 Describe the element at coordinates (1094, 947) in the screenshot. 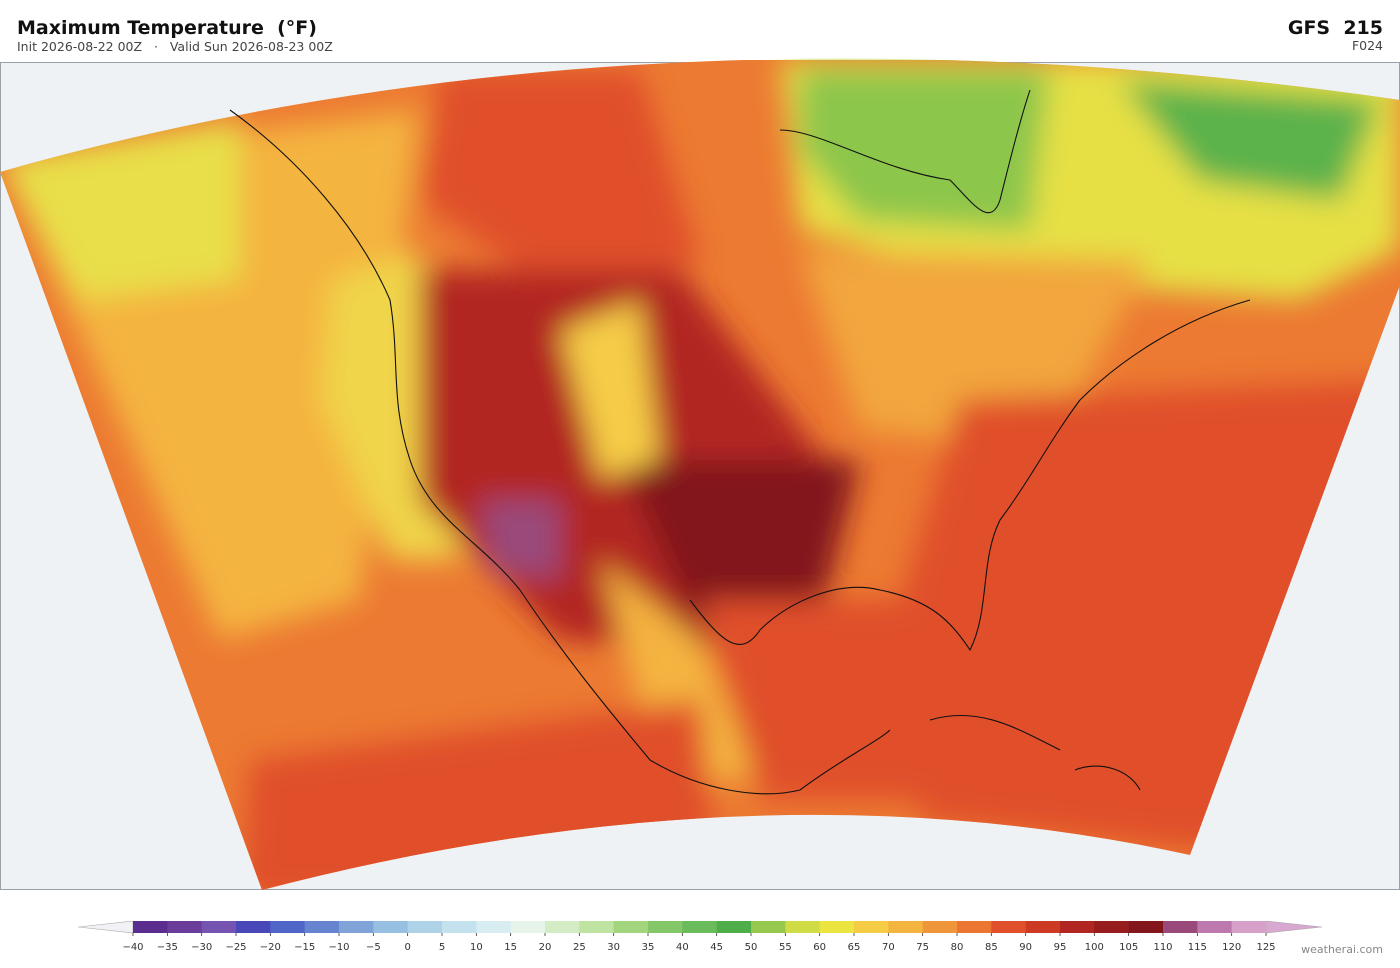

I see `colorbar-tick-label: 100` at that location.